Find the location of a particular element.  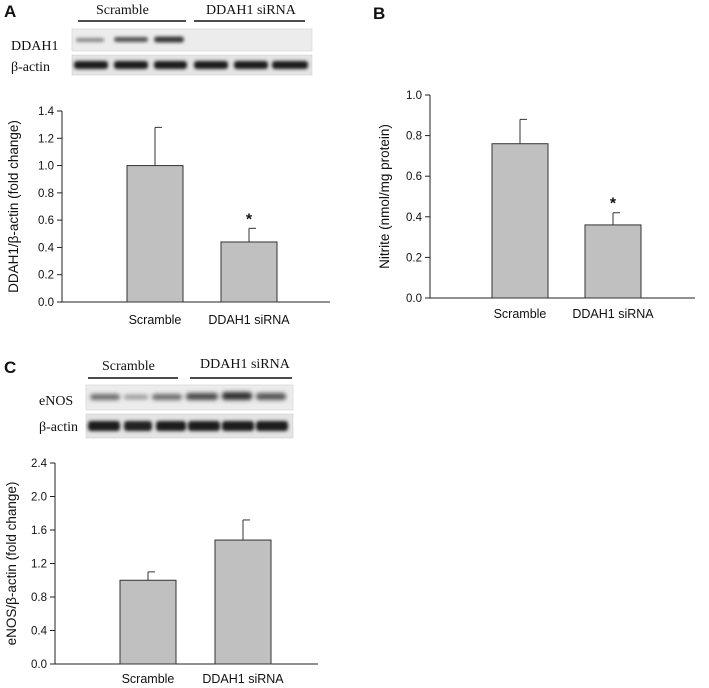

blot-c-group-label-scramble: Scramble is located at coordinates (128, 366).